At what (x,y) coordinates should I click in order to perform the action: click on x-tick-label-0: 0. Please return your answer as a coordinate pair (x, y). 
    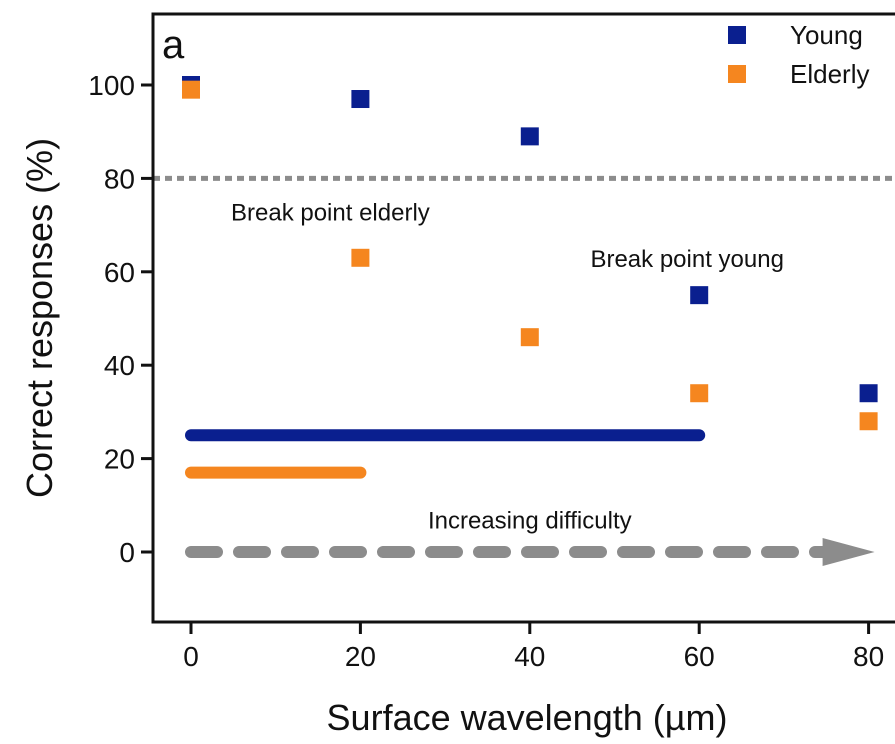
    Looking at the image, I should click on (191, 656).